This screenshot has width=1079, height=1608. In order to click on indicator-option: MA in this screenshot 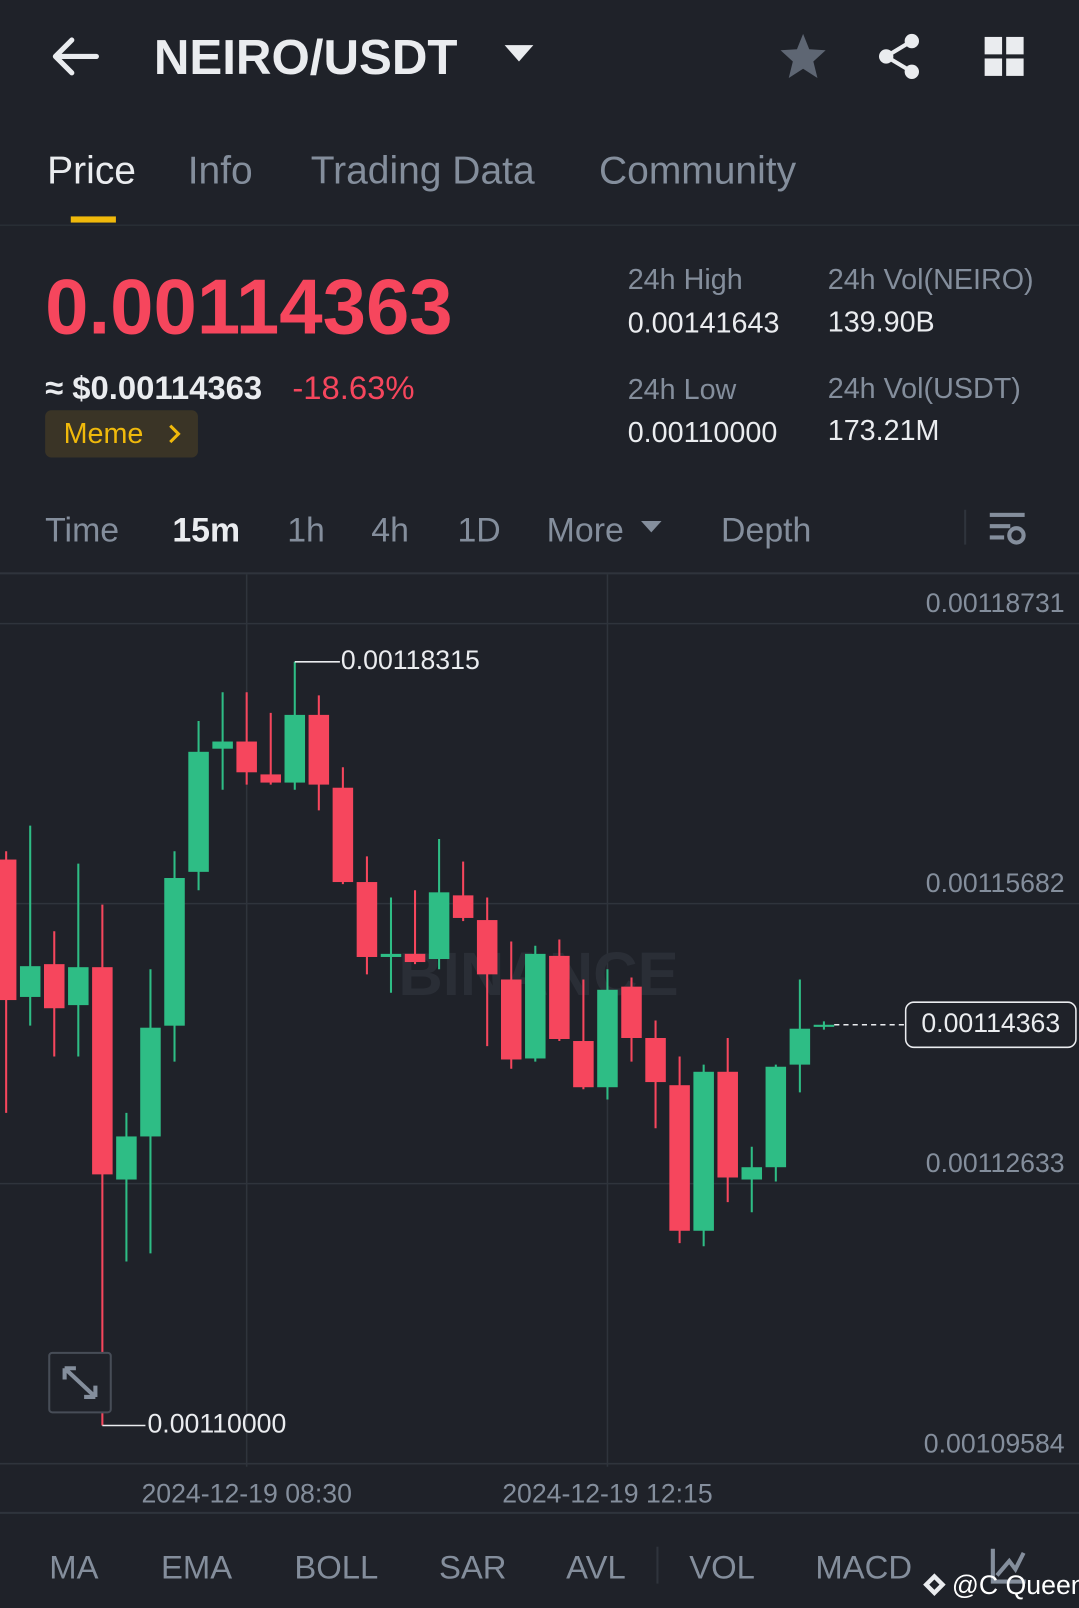, I will do `click(74, 1567)`.